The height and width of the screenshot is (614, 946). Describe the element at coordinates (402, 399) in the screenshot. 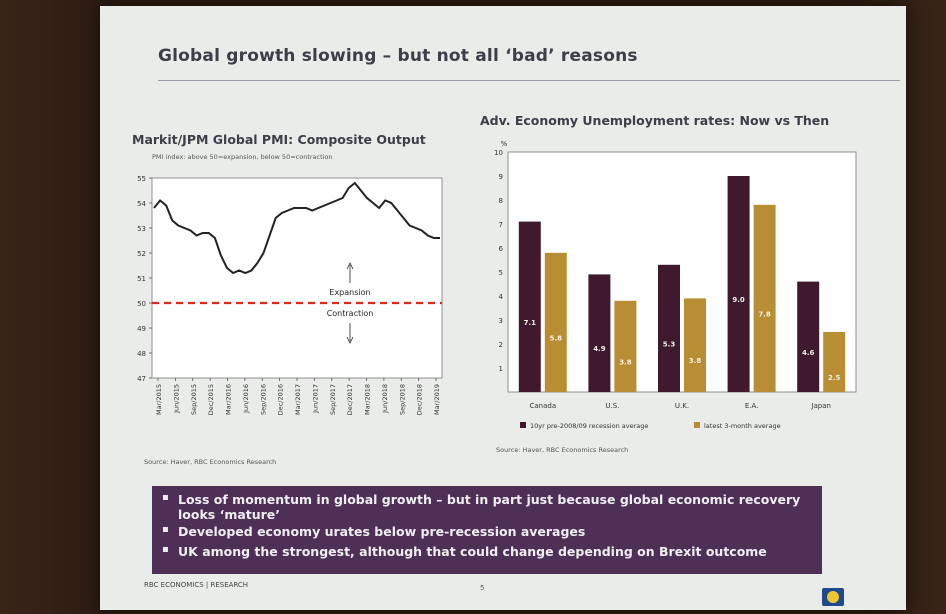

I see `x-tick-label: Sep/2018` at that location.